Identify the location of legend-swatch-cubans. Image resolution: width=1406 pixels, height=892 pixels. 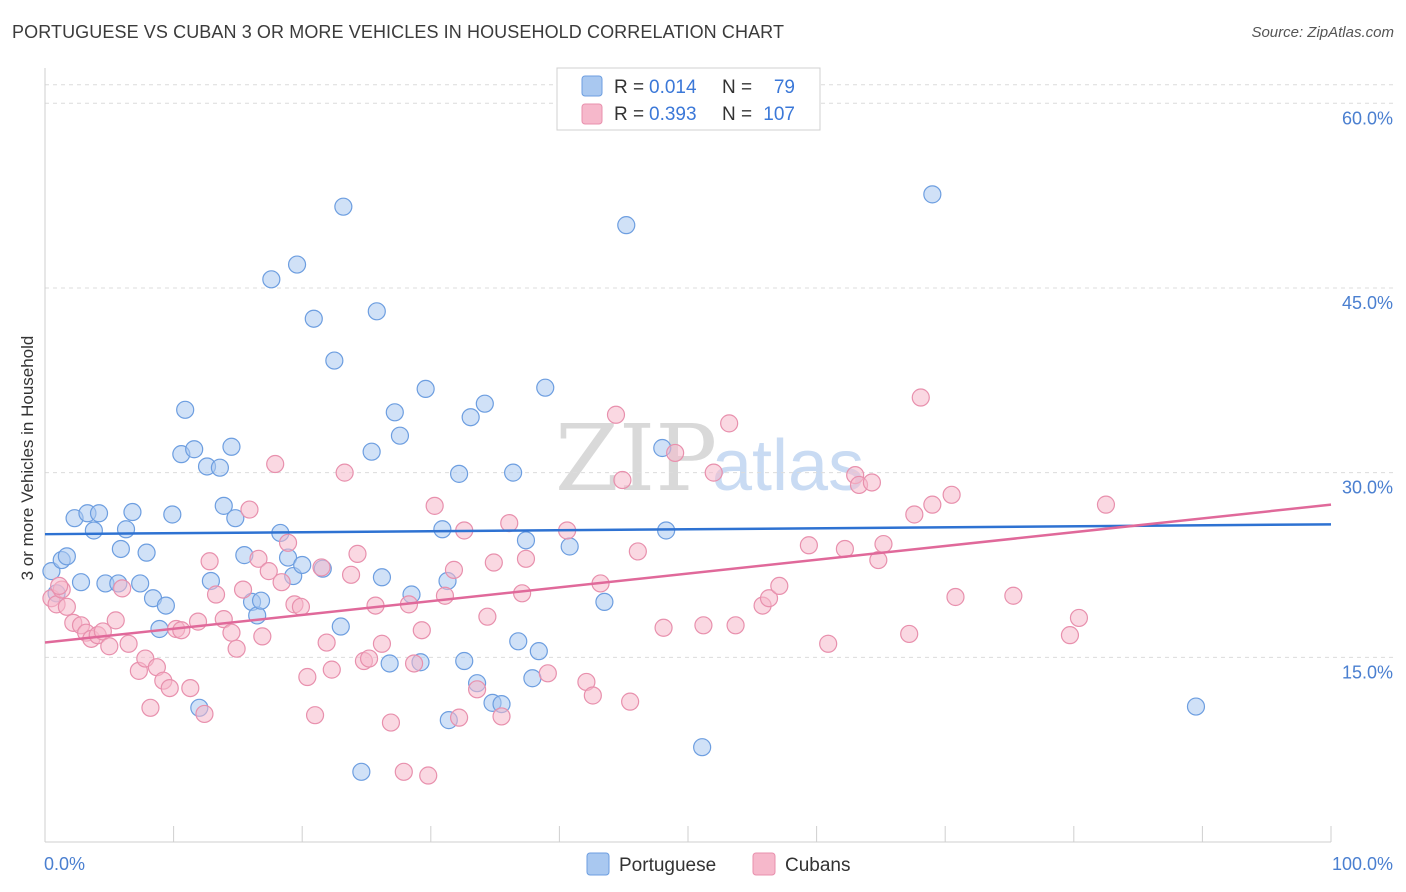
(592, 114).